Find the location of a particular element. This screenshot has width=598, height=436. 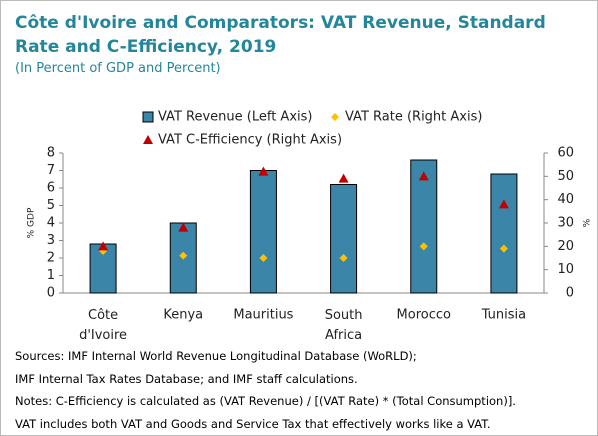

y2-tick-label: 0 is located at coordinates (570, 293).